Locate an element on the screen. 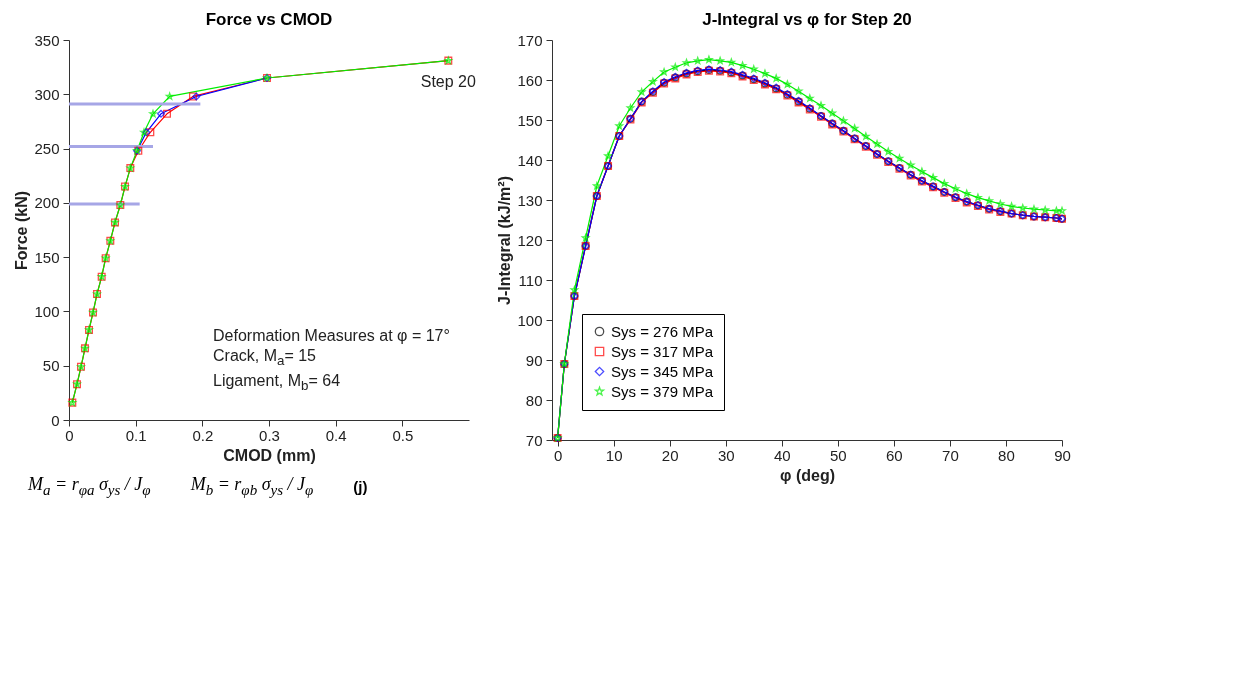 This screenshot has height=683, width=1243. x-tick-label: 0.5 is located at coordinates (403, 435).